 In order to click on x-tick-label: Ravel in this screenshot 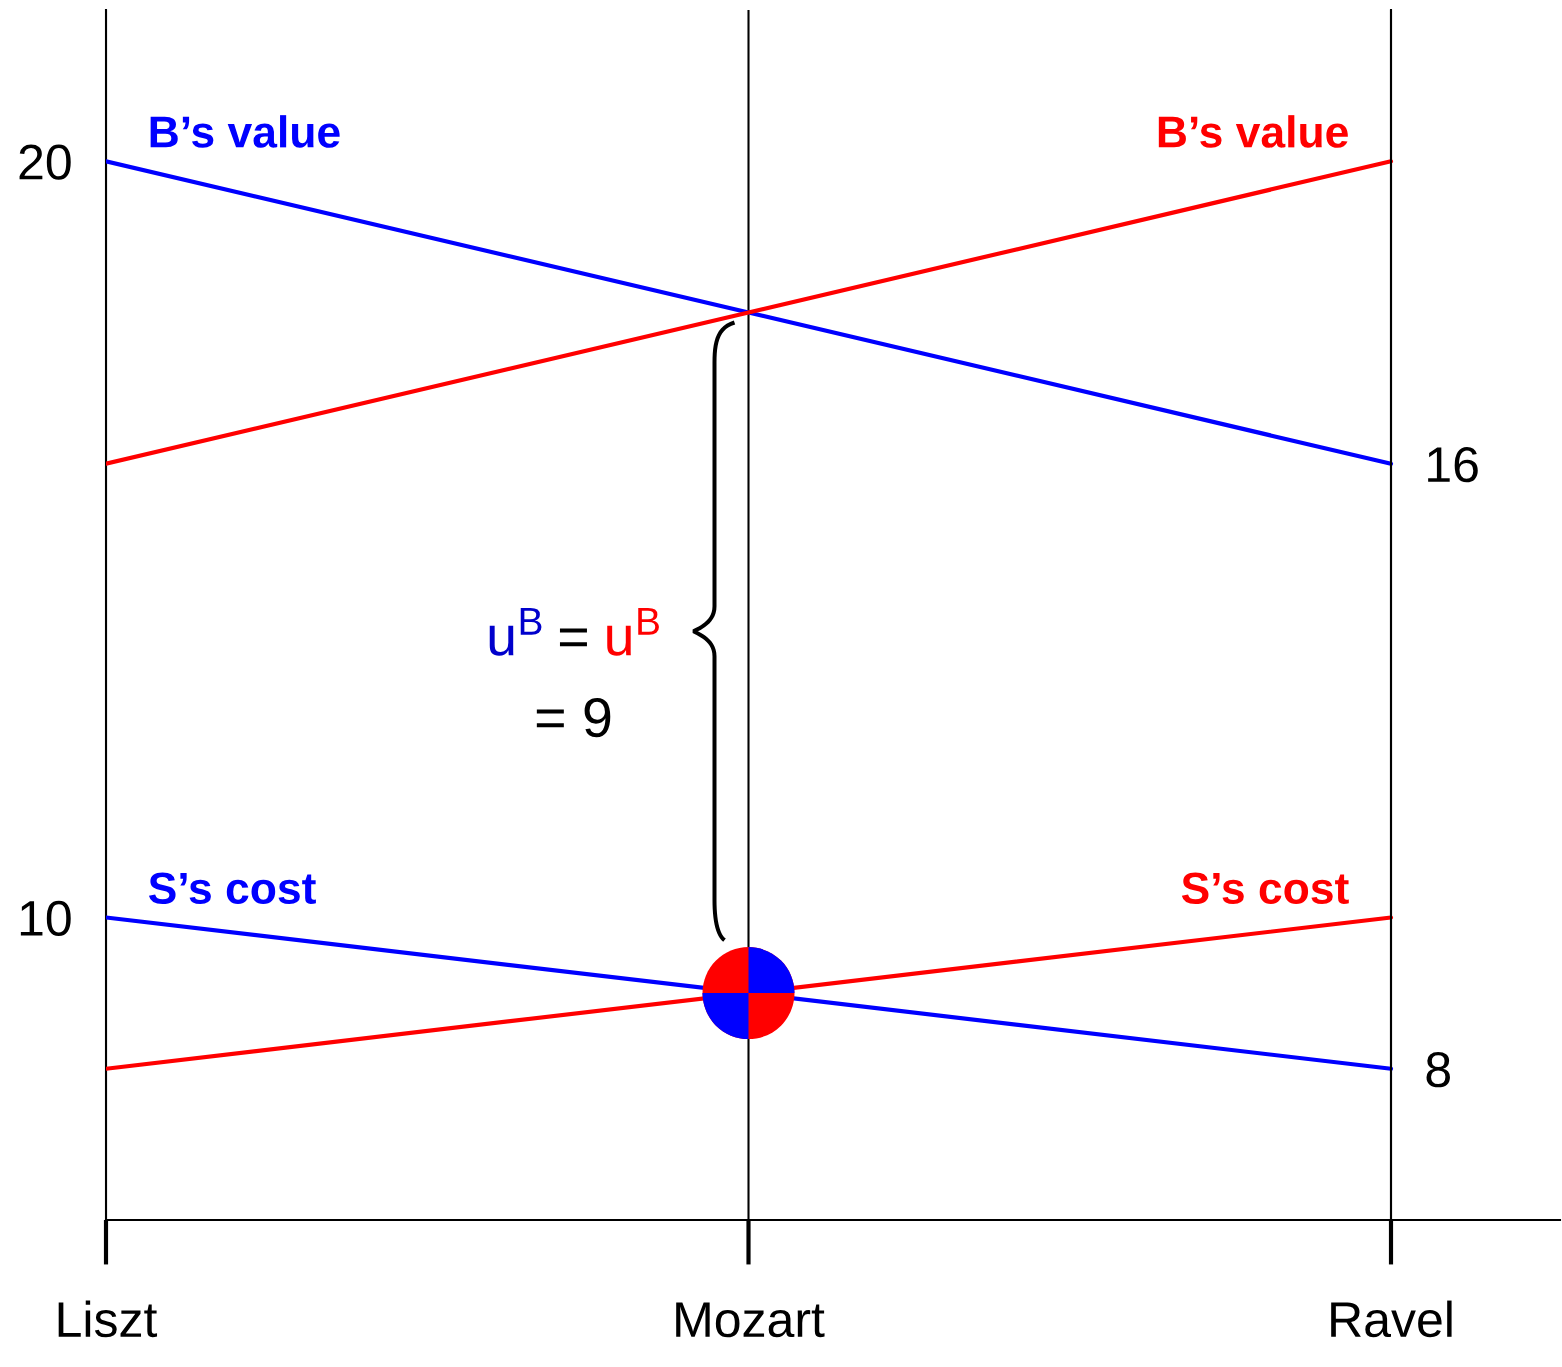, I will do `click(1391, 1319)`.